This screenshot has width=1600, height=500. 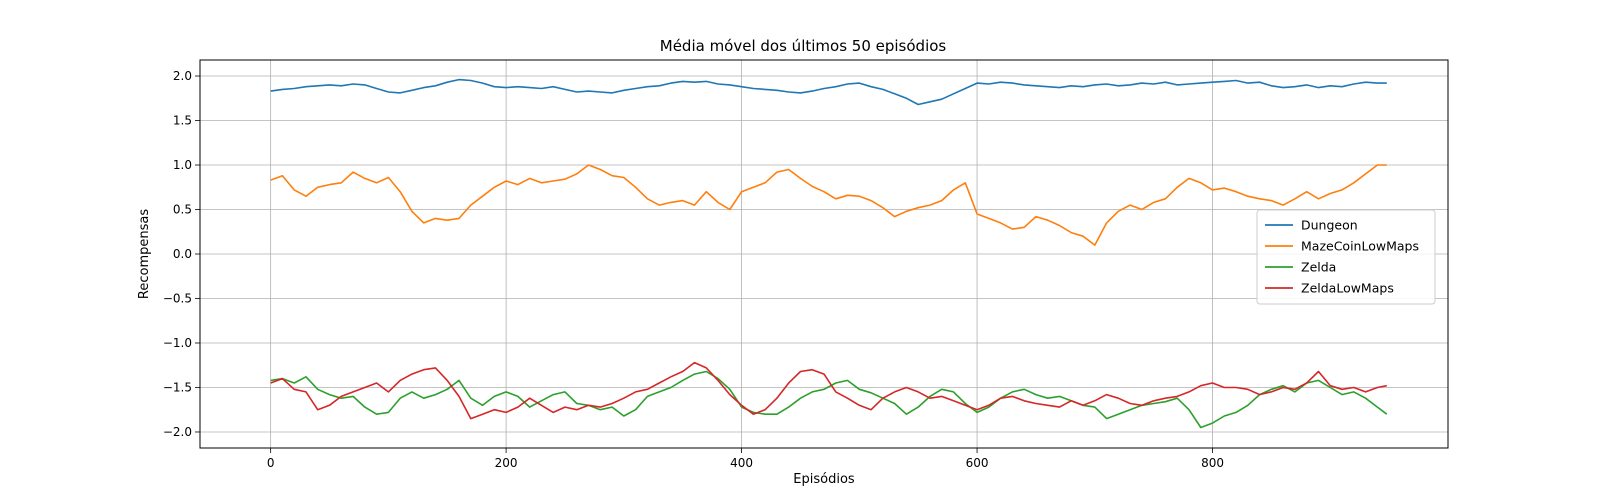 What do you see at coordinates (828, 205) in the screenshot?
I see `series-line-mazecoinlowmaps` at bounding box center [828, 205].